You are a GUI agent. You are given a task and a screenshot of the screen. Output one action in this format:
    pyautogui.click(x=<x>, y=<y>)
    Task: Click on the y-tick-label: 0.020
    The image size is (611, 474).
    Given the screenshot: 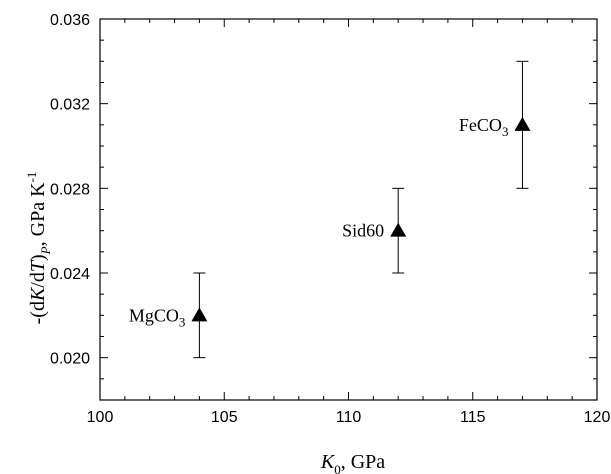 What is the action you would take?
    pyautogui.click(x=70, y=359)
    